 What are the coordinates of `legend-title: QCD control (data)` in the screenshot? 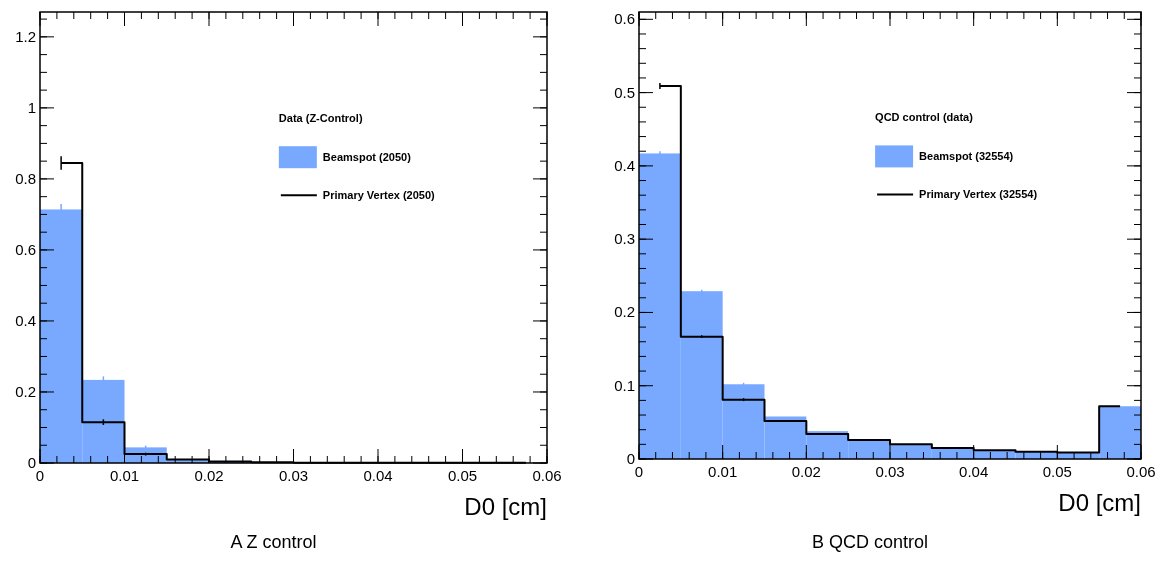 It's located at (924, 117).